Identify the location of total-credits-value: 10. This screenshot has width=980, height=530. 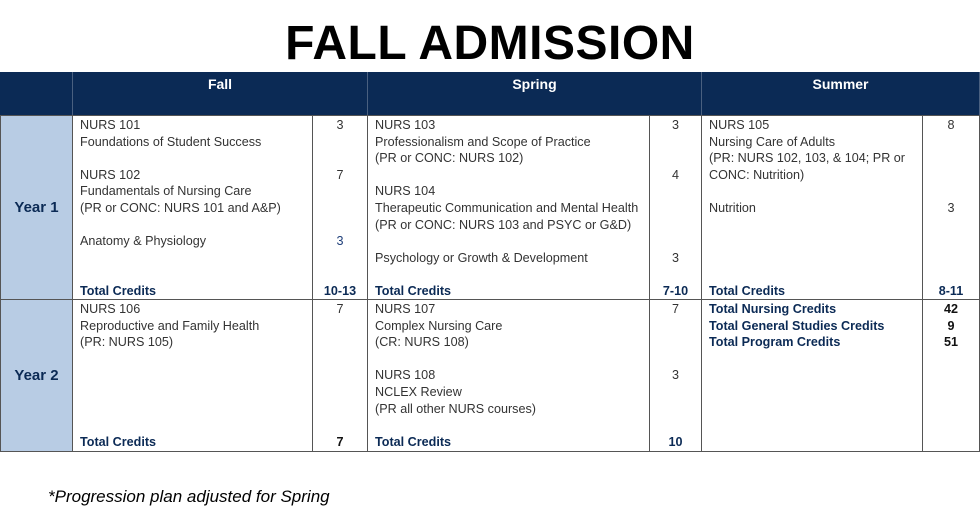
(675, 442).